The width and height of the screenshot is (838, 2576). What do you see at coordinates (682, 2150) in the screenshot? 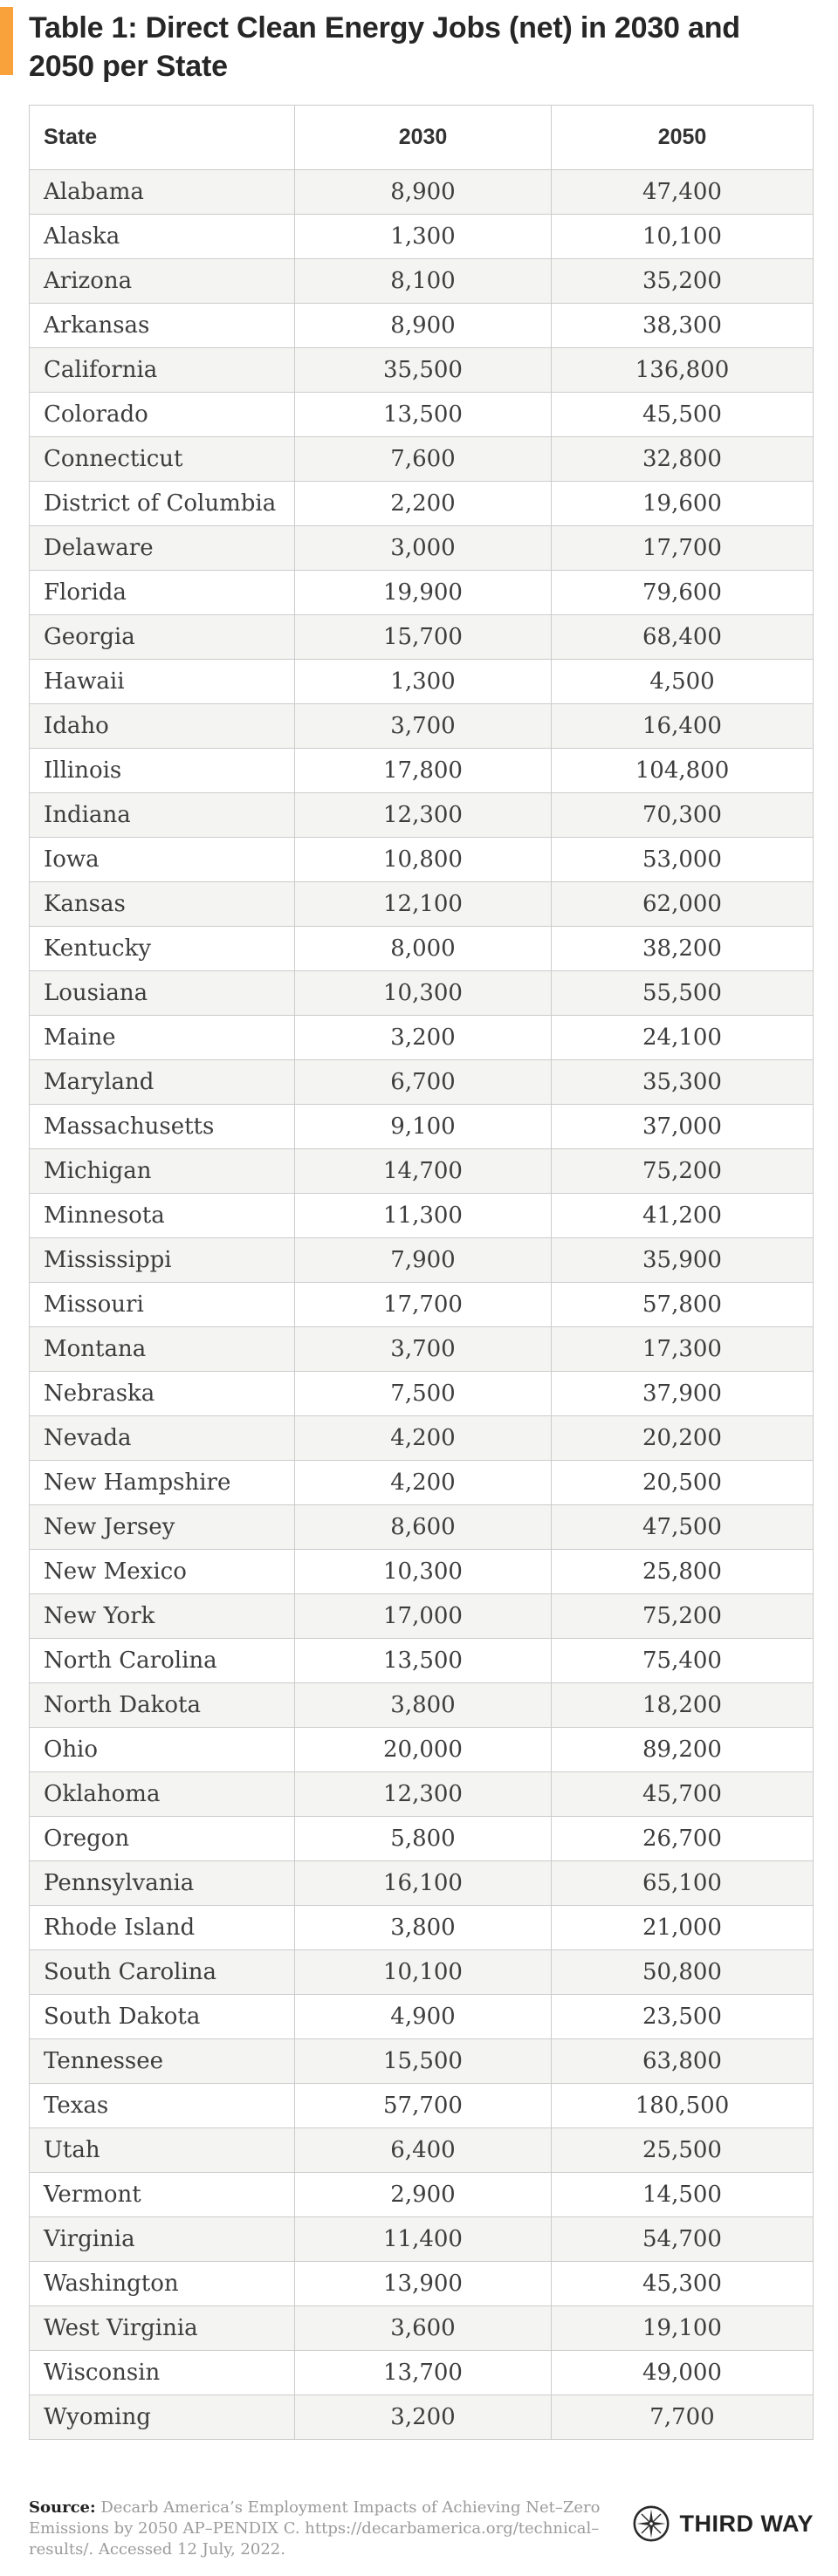
I see `value-2050: 25,500` at bounding box center [682, 2150].